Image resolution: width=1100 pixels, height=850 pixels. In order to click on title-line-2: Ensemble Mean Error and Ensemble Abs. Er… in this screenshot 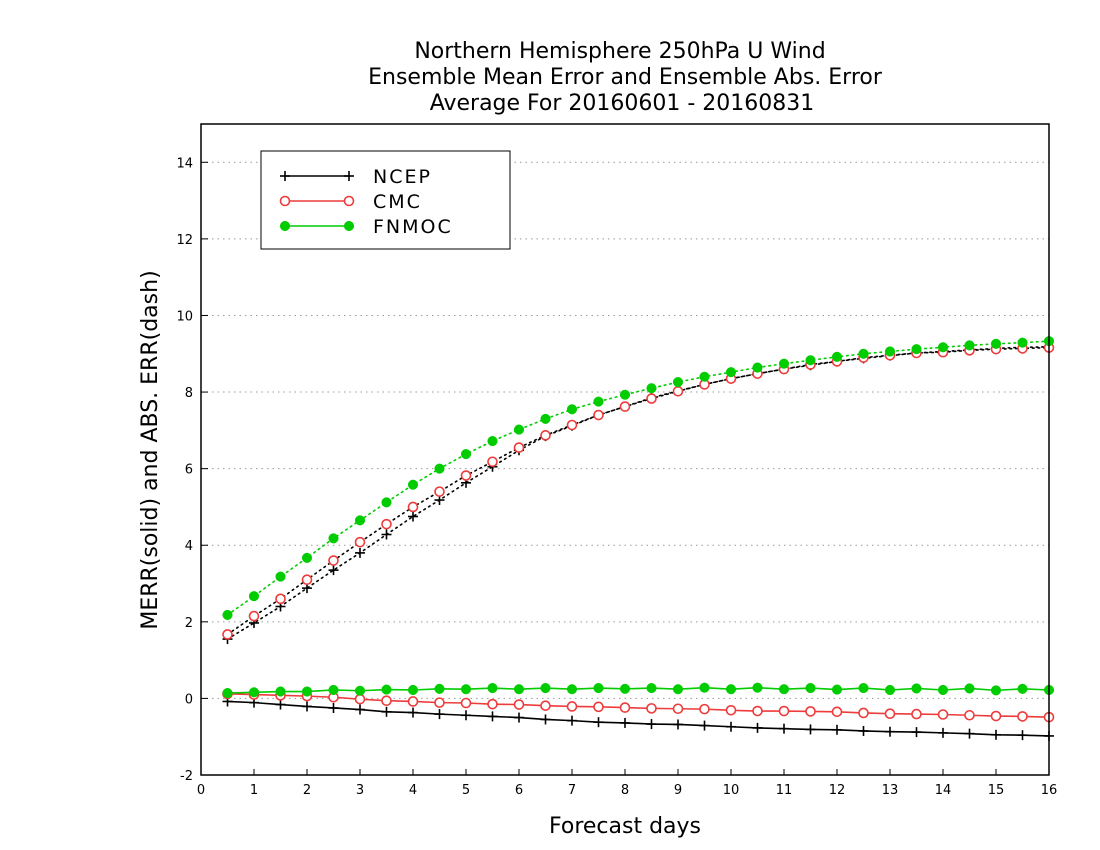, I will do `click(625, 77)`.